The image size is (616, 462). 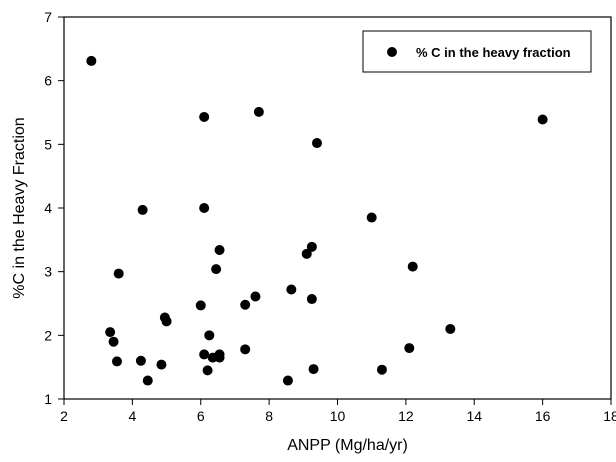 I want to click on x-tick-label: 4, so click(x=132, y=416).